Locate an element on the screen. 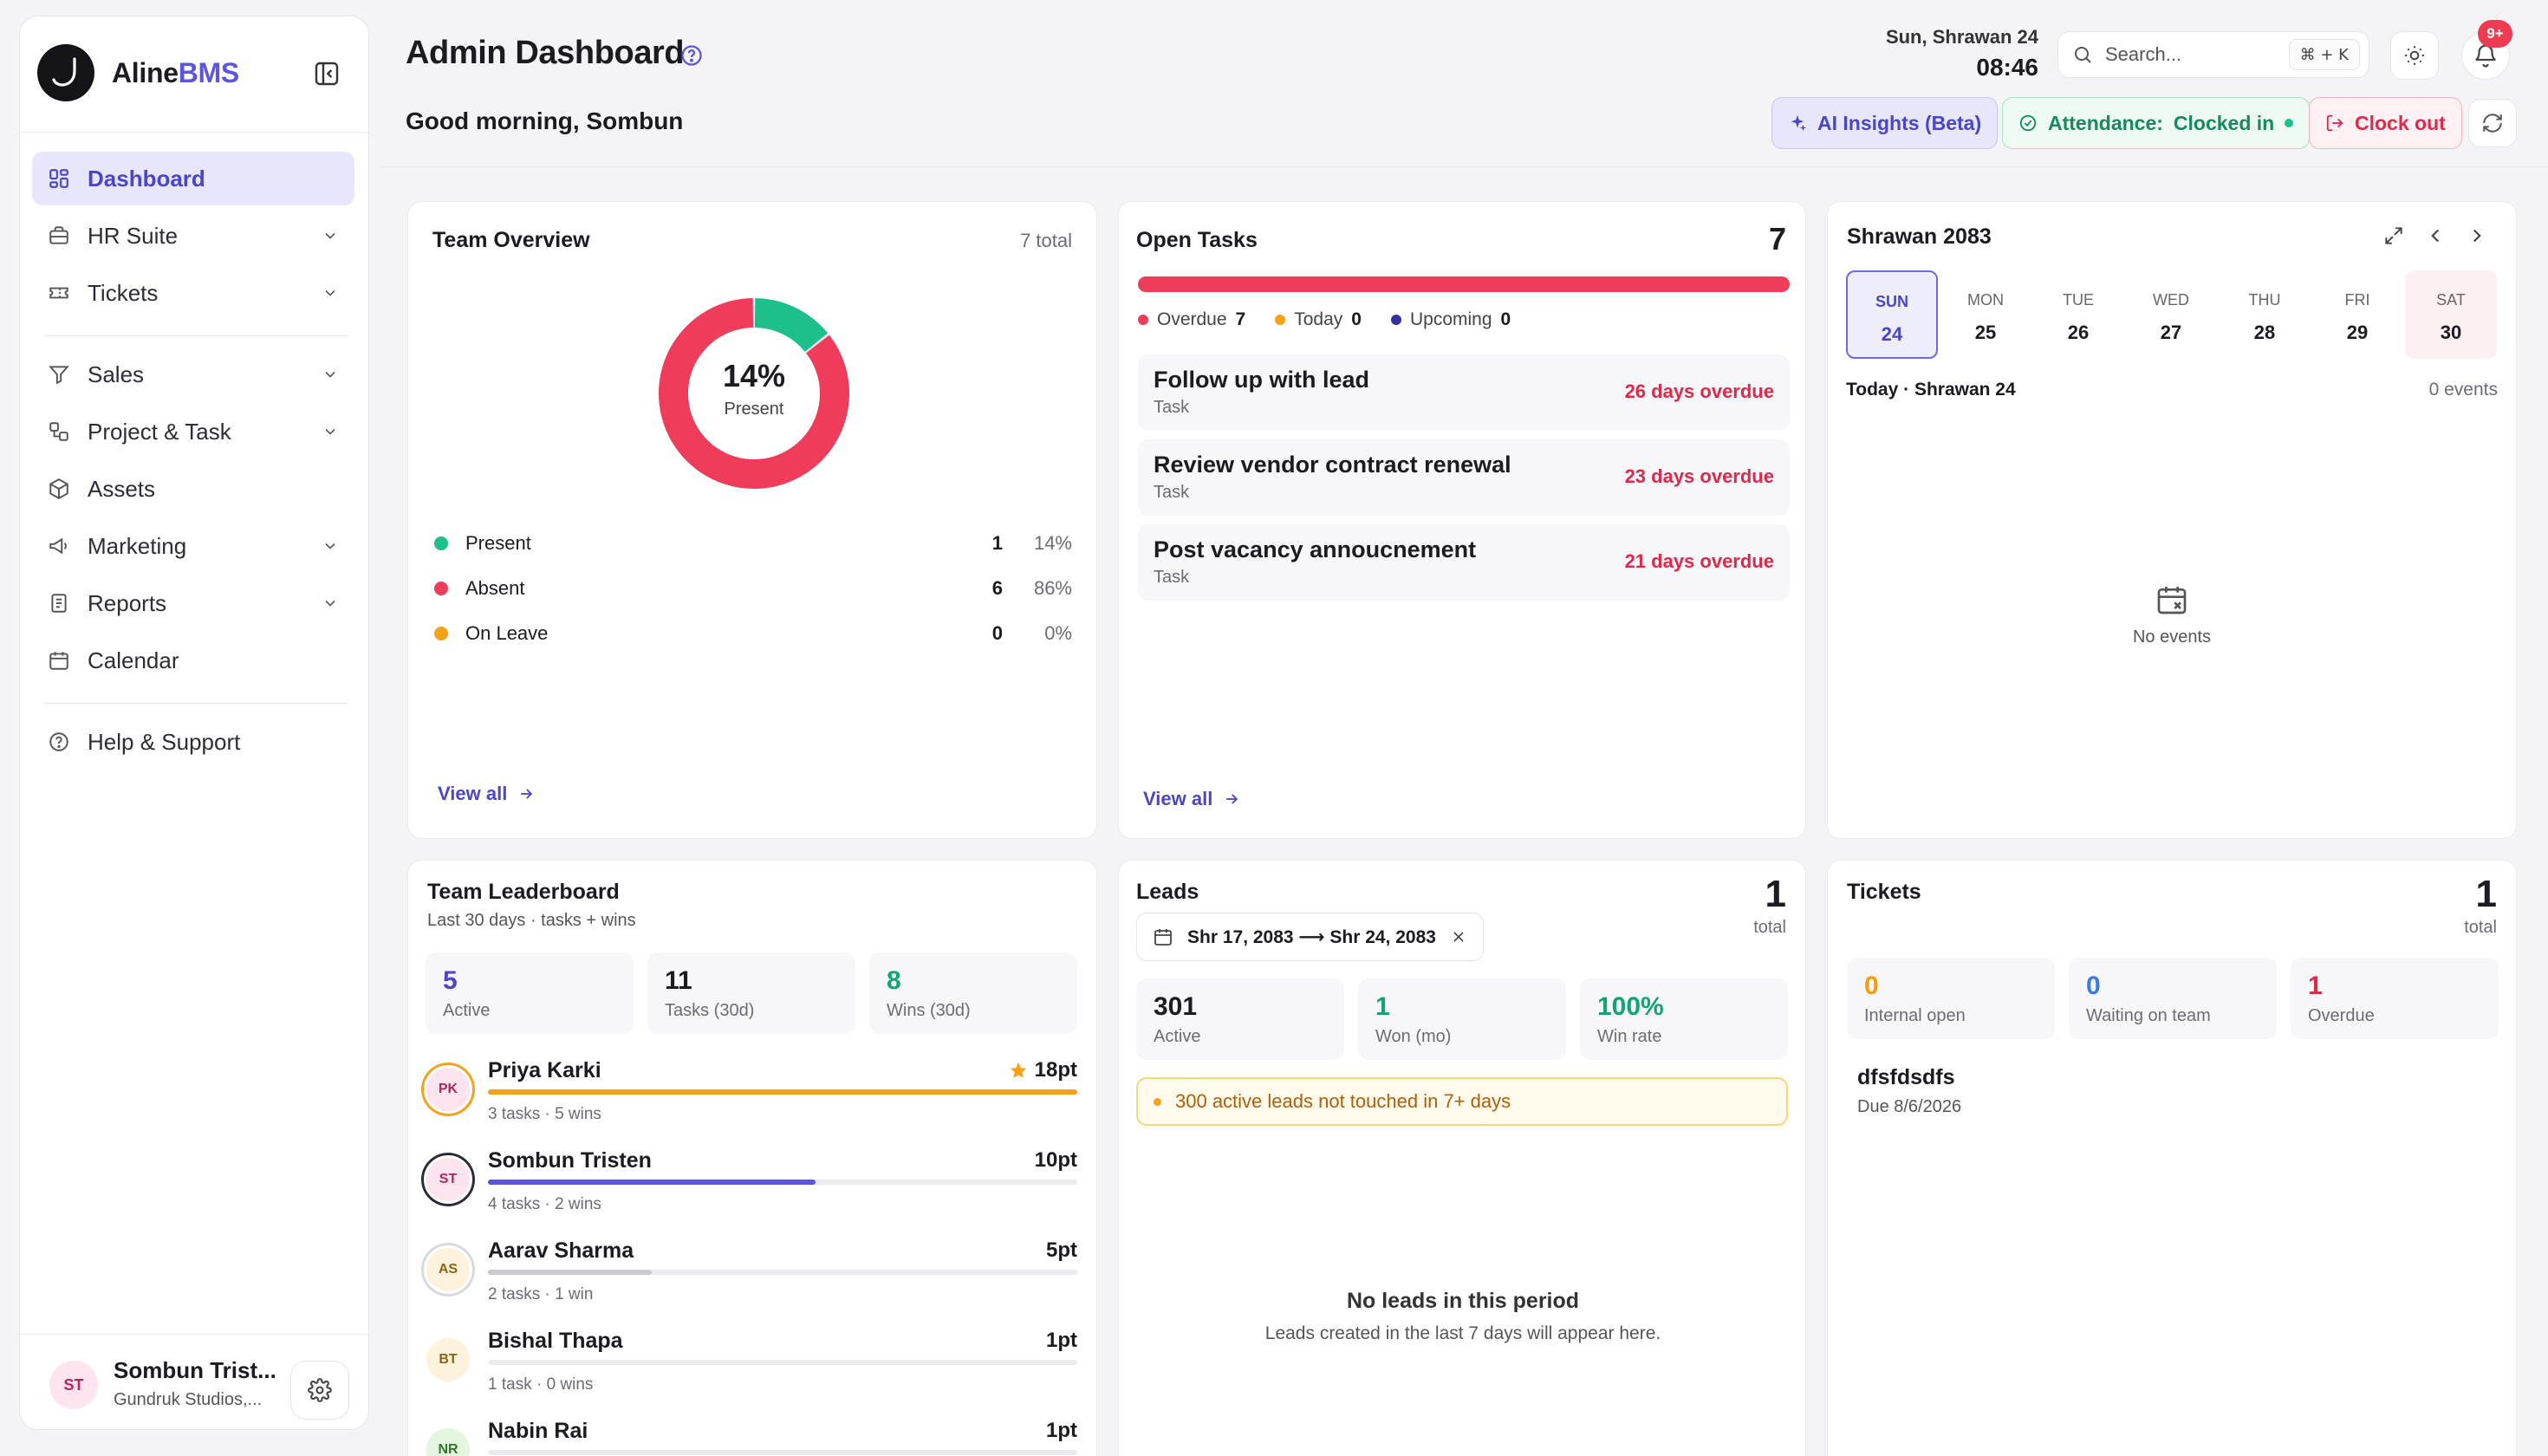  expand-icon is located at coordinates (2393, 235).